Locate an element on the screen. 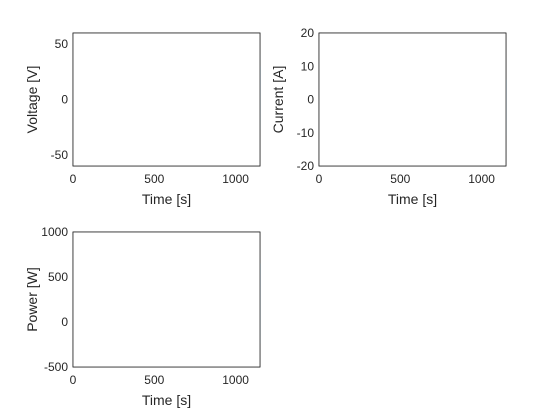 This screenshot has width=560, height=420. current-y-axis-label: Current [A] is located at coordinates (278, 100).